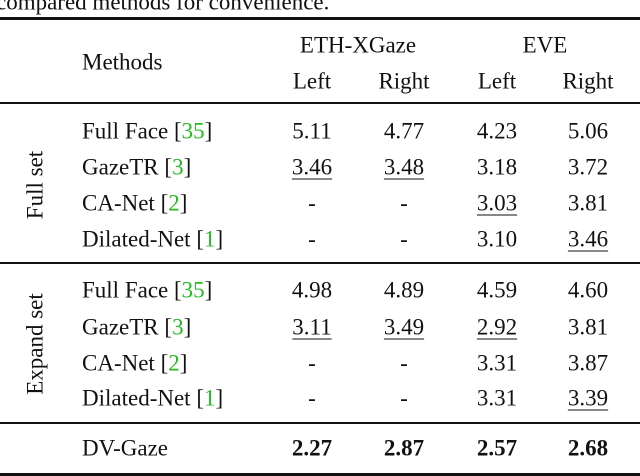  What do you see at coordinates (312, 448) in the screenshot?
I see `final-cell: 2.27` at bounding box center [312, 448].